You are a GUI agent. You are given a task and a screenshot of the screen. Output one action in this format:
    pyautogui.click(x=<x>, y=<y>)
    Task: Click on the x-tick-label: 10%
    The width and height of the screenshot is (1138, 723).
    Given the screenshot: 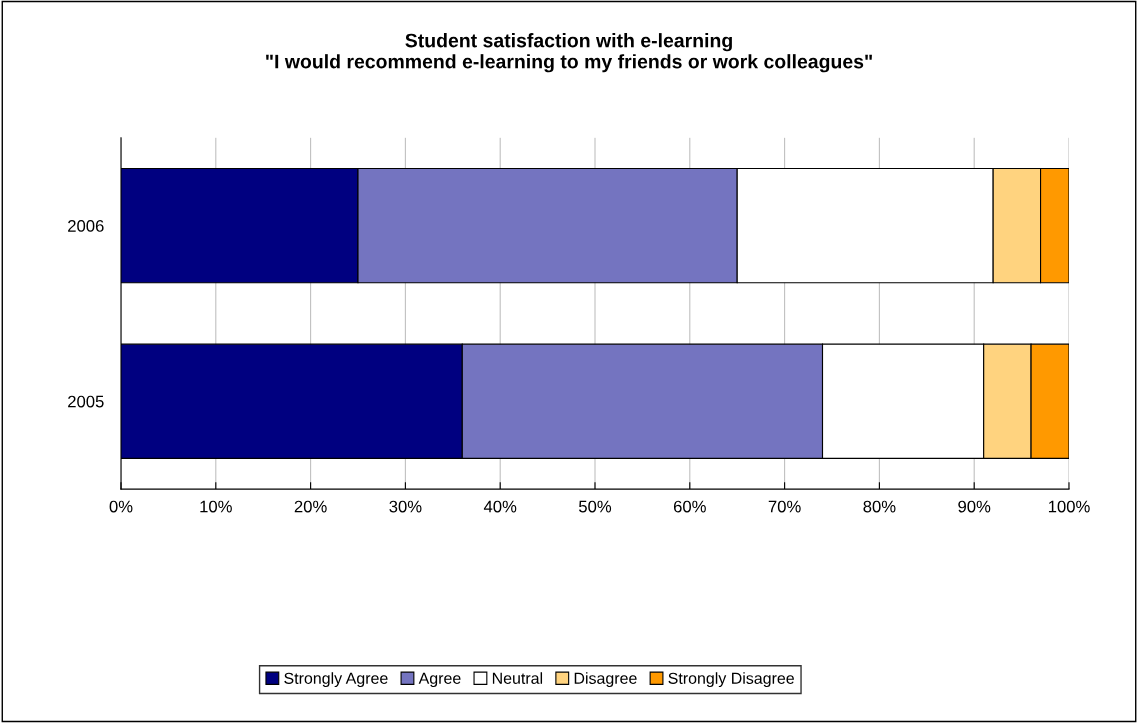 What is the action you would take?
    pyautogui.click(x=216, y=506)
    